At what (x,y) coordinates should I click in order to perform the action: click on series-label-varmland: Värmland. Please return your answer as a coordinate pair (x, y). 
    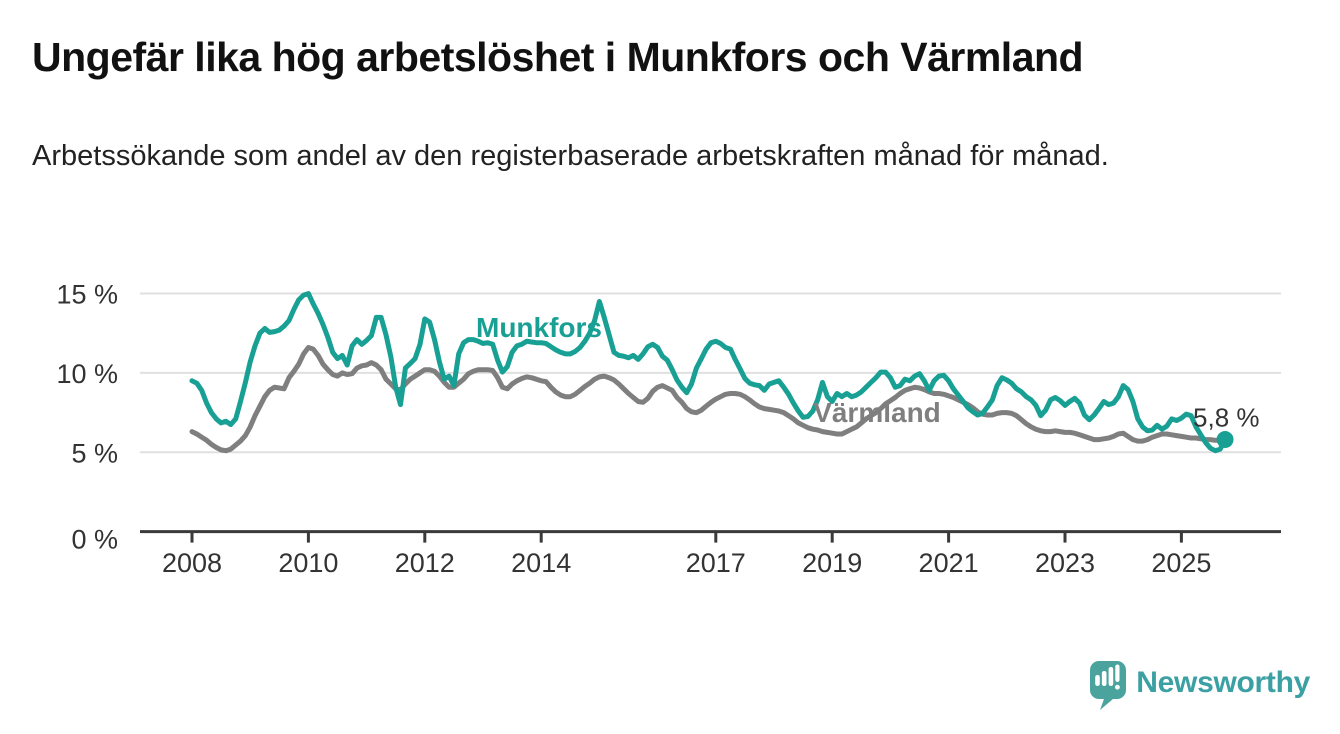
    Looking at the image, I should click on (877, 412).